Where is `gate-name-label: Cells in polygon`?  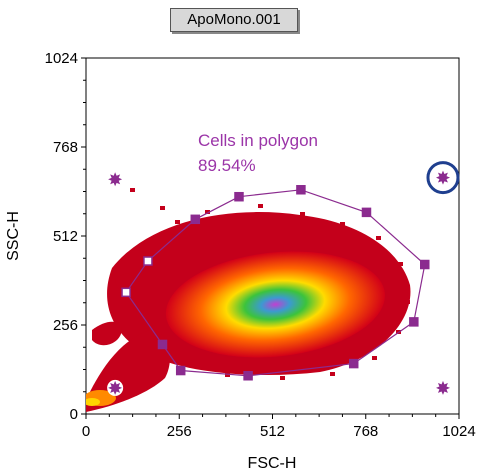 gate-name-label: Cells in polygon is located at coordinates (258, 140).